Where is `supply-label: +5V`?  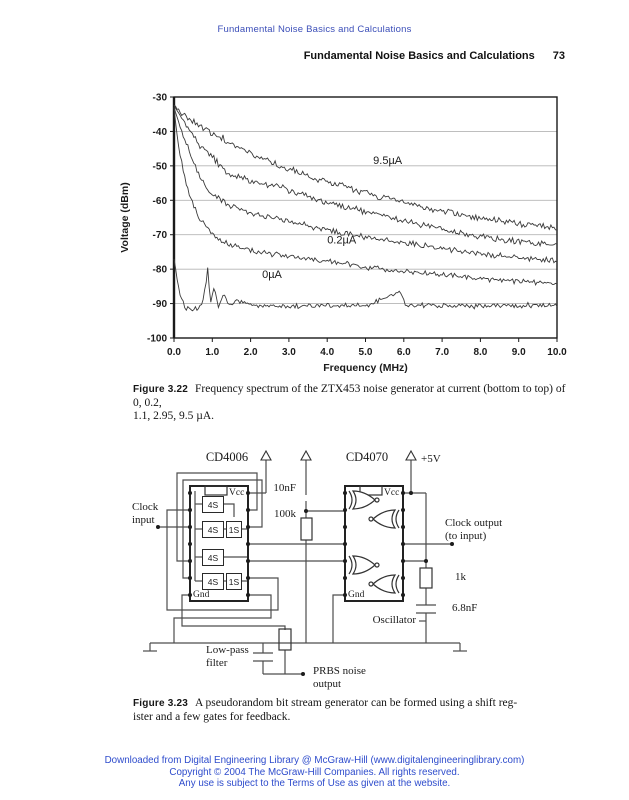
supply-label: +5V is located at coordinates (431, 459).